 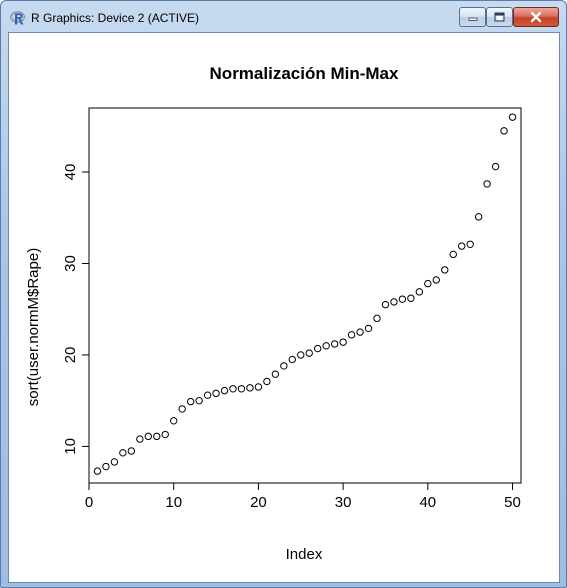 What do you see at coordinates (283, 17) in the screenshot?
I see `title-bar: R Graphics: Device 2 (ACTIVE)` at bounding box center [283, 17].